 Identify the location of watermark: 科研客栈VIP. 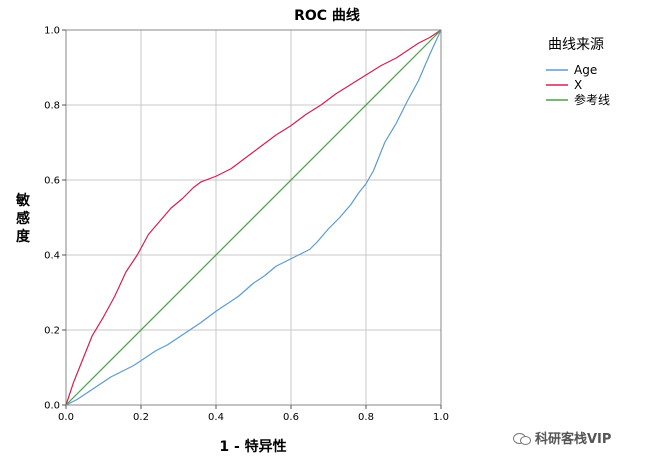
(562, 437).